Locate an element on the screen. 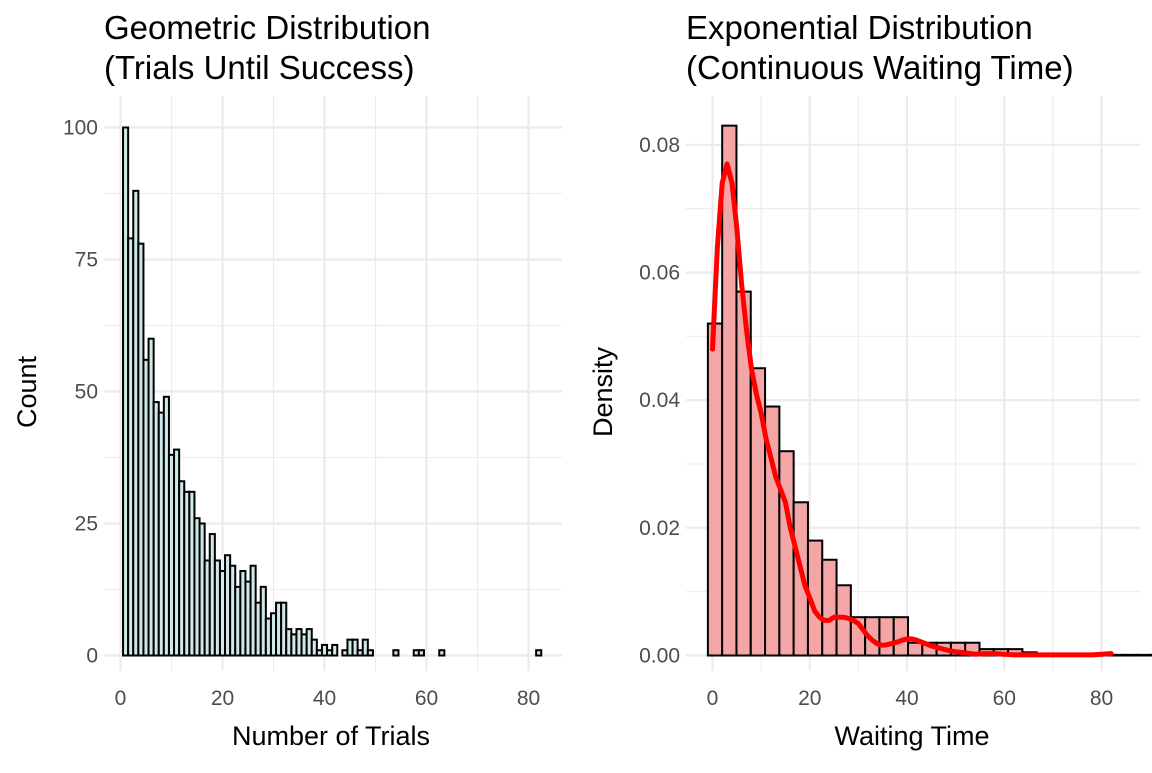 The image size is (1152, 773). geometric-y-tick-label: 50 is located at coordinates (86, 392).